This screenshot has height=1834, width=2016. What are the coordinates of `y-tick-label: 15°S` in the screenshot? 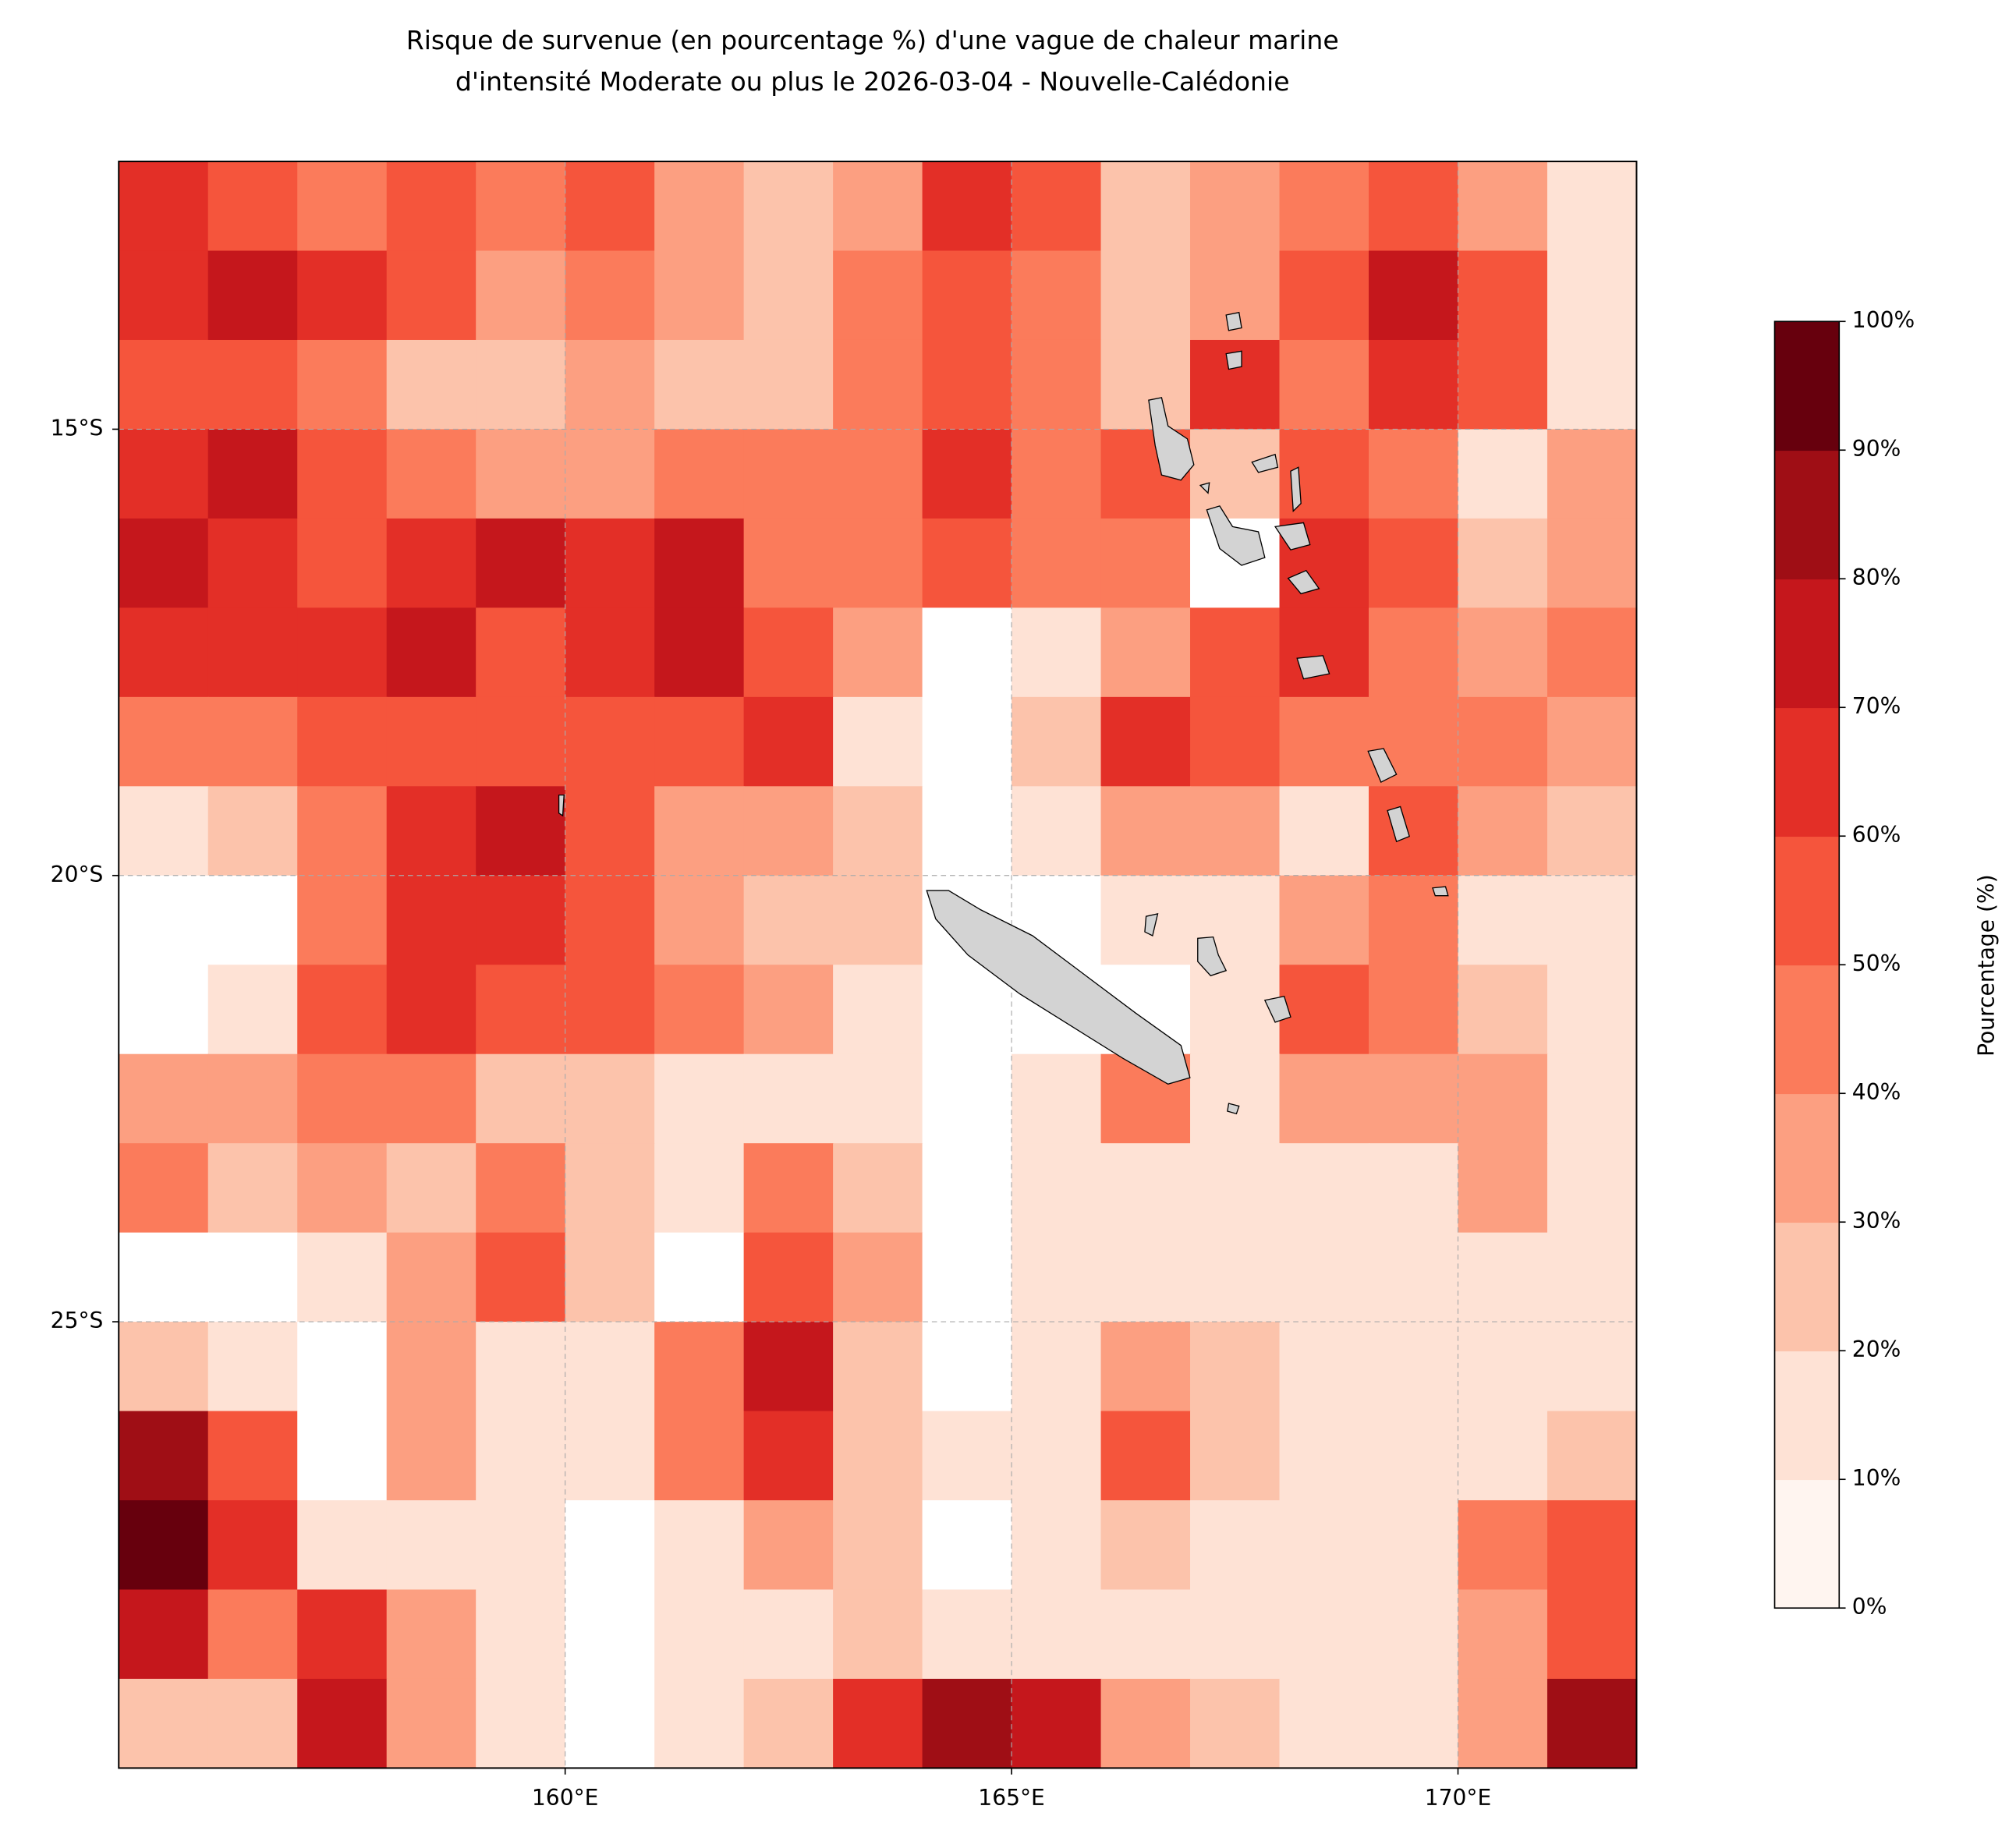 It's located at (77, 428).